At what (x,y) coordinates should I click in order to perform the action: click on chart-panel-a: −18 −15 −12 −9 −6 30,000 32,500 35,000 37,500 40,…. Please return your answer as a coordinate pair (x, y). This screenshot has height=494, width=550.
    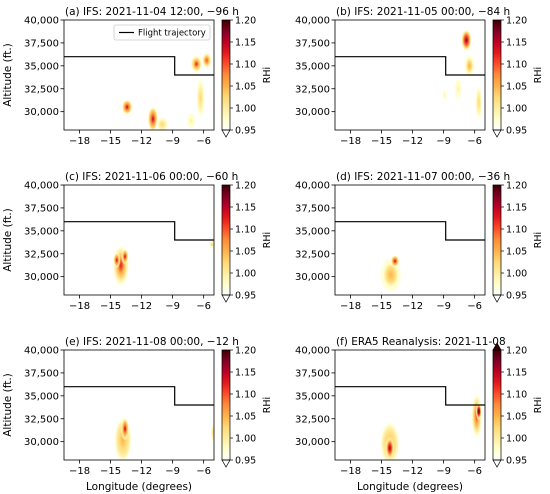
    Looking at the image, I should click on (137, 76).